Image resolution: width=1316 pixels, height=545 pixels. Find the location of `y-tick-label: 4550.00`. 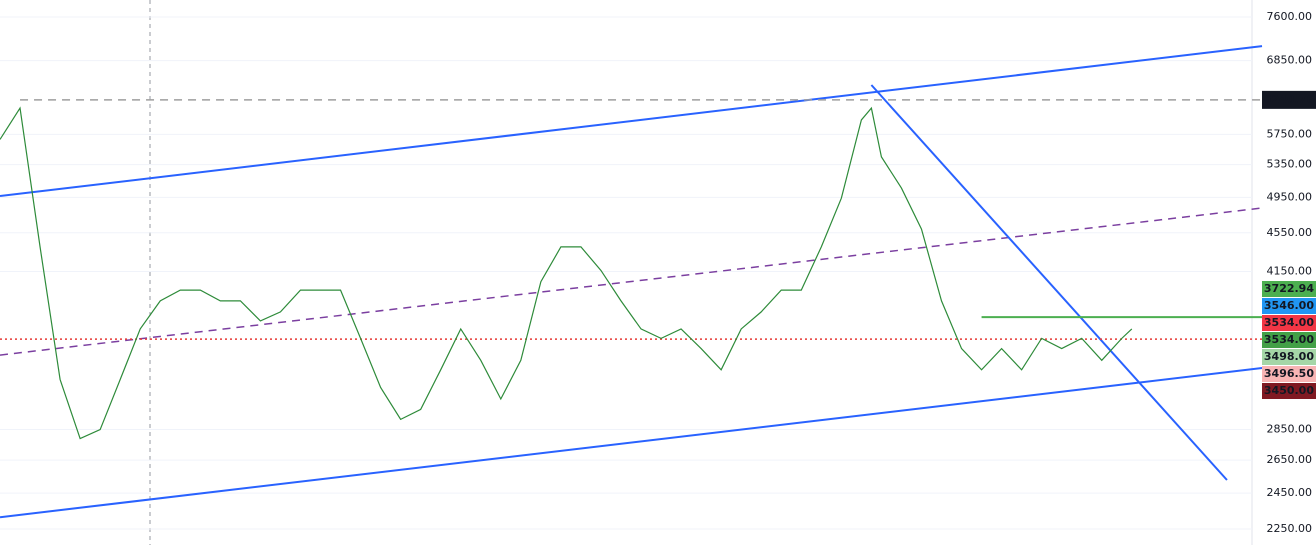

y-tick-label: 4550.00 is located at coordinates (1290, 232).